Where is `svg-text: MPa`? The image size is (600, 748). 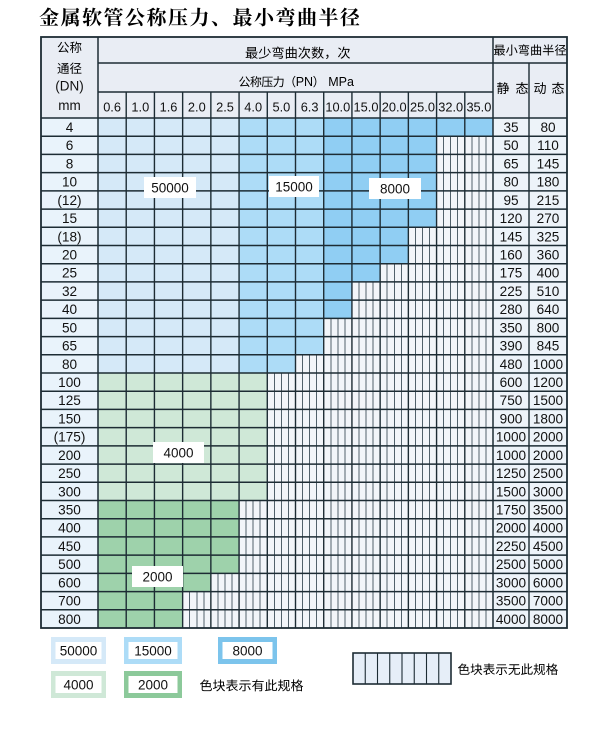
svg-text: MPa is located at coordinates (341, 82).